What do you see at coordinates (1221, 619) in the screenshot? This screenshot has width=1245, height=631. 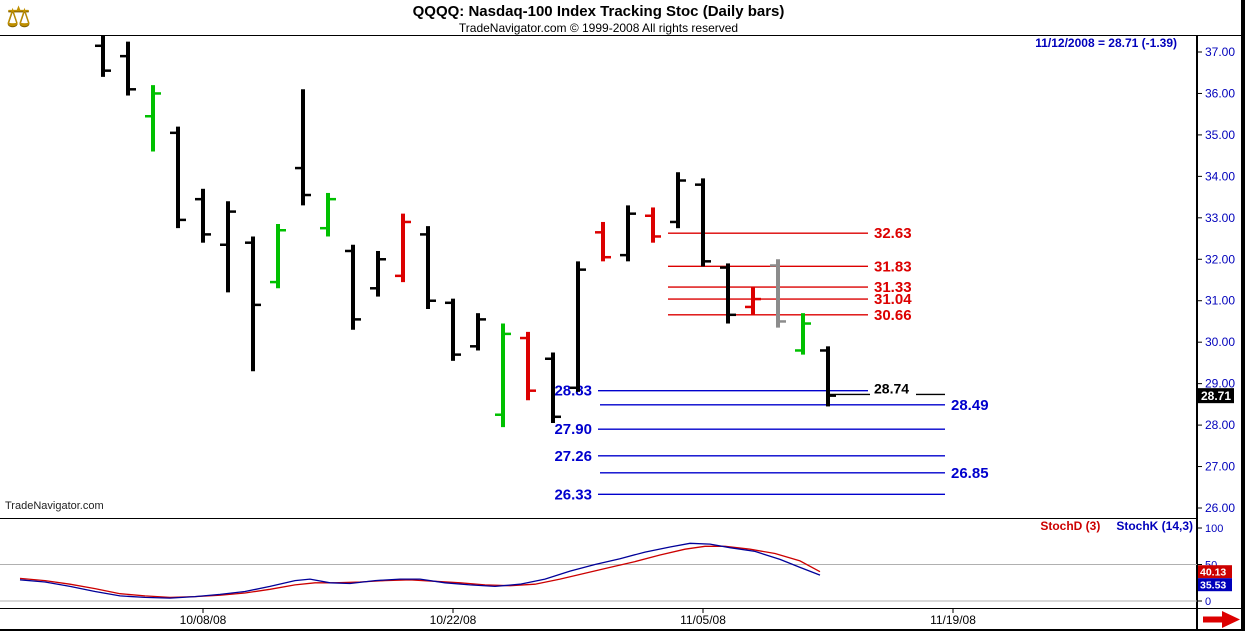 I see `scroll-right-arrow-icon` at bounding box center [1221, 619].